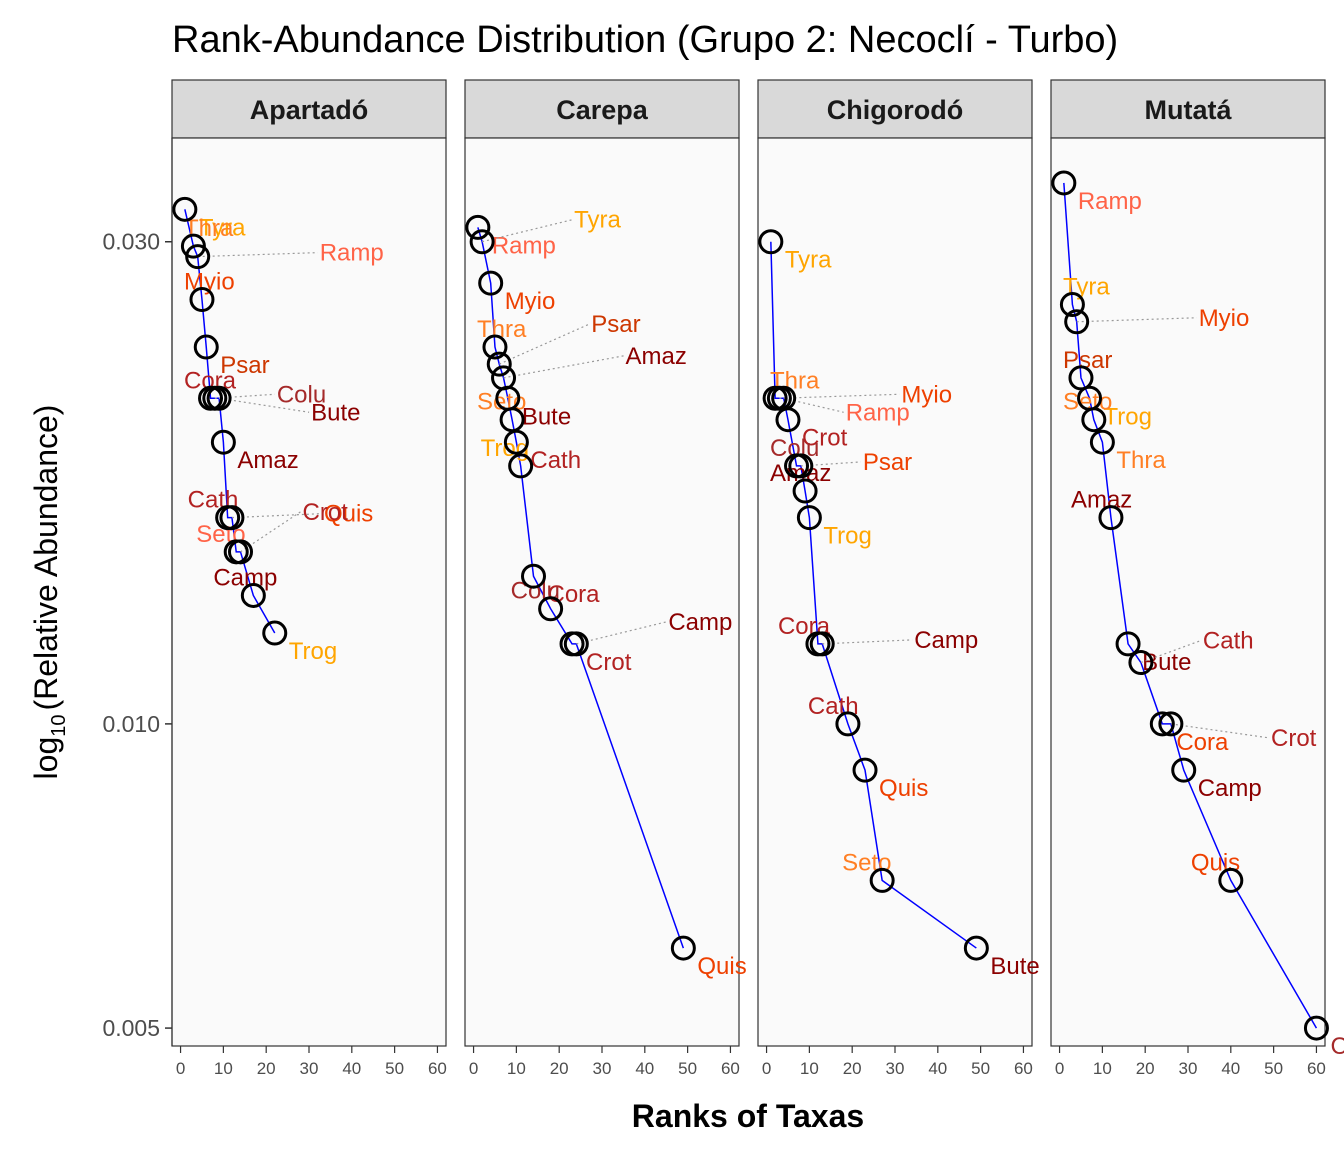  I want to click on point-label: Colu, so click(301, 394).